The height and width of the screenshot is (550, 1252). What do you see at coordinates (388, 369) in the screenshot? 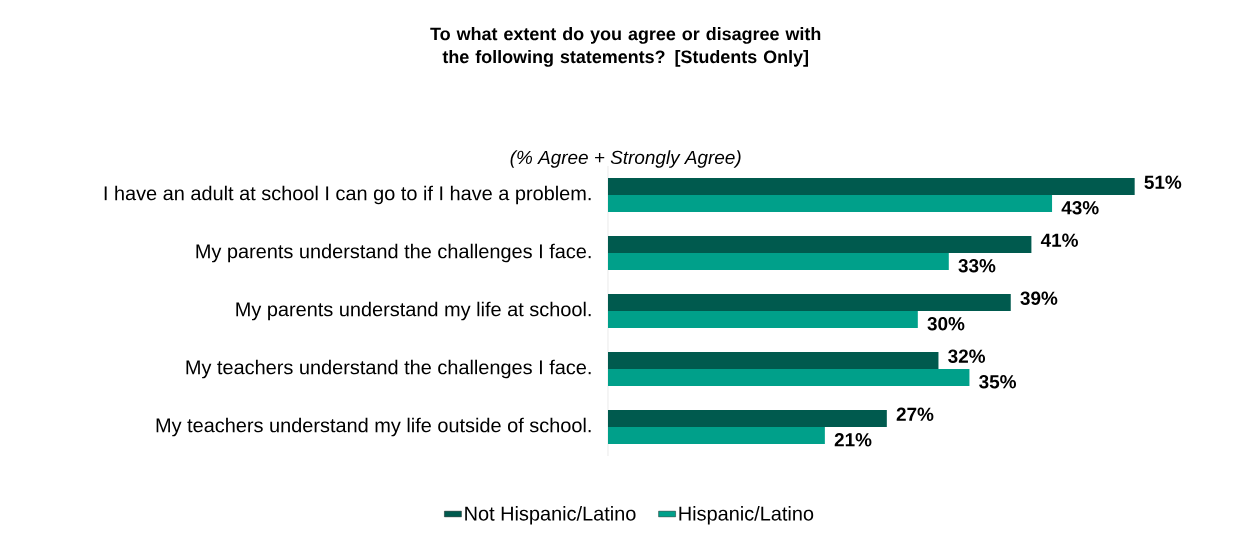
I see `y-tick-label: My teachers understand the challenges I face.` at bounding box center [388, 369].